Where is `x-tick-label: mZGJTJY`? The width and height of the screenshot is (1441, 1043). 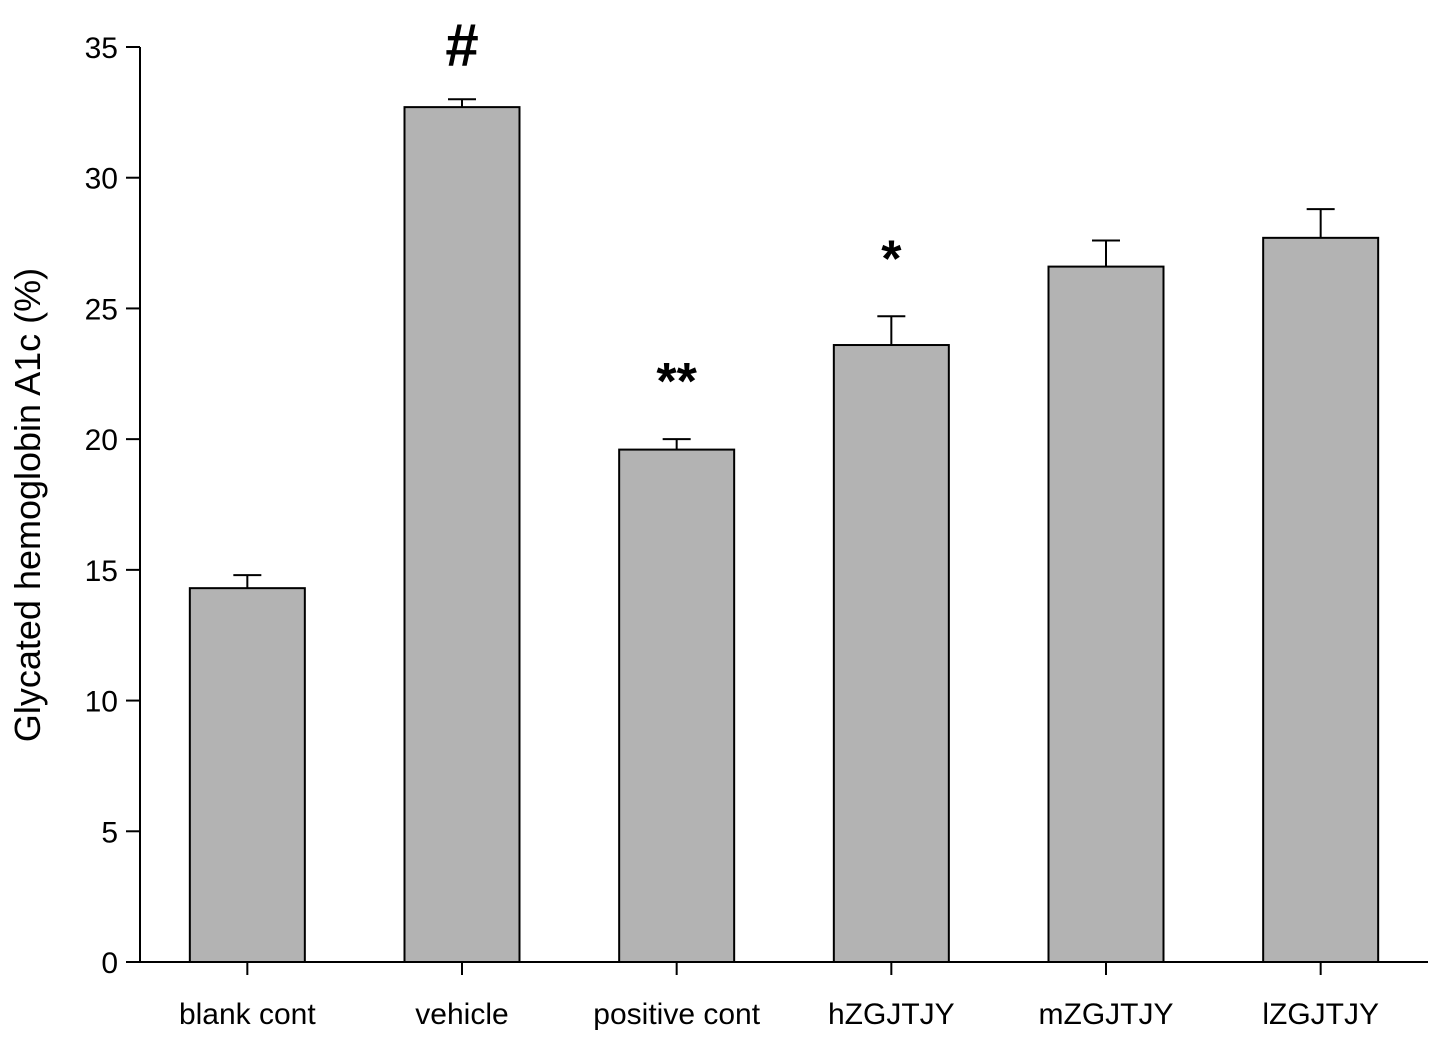 x-tick-label: mZGJTJY is located at coordinates (1106, 1014).